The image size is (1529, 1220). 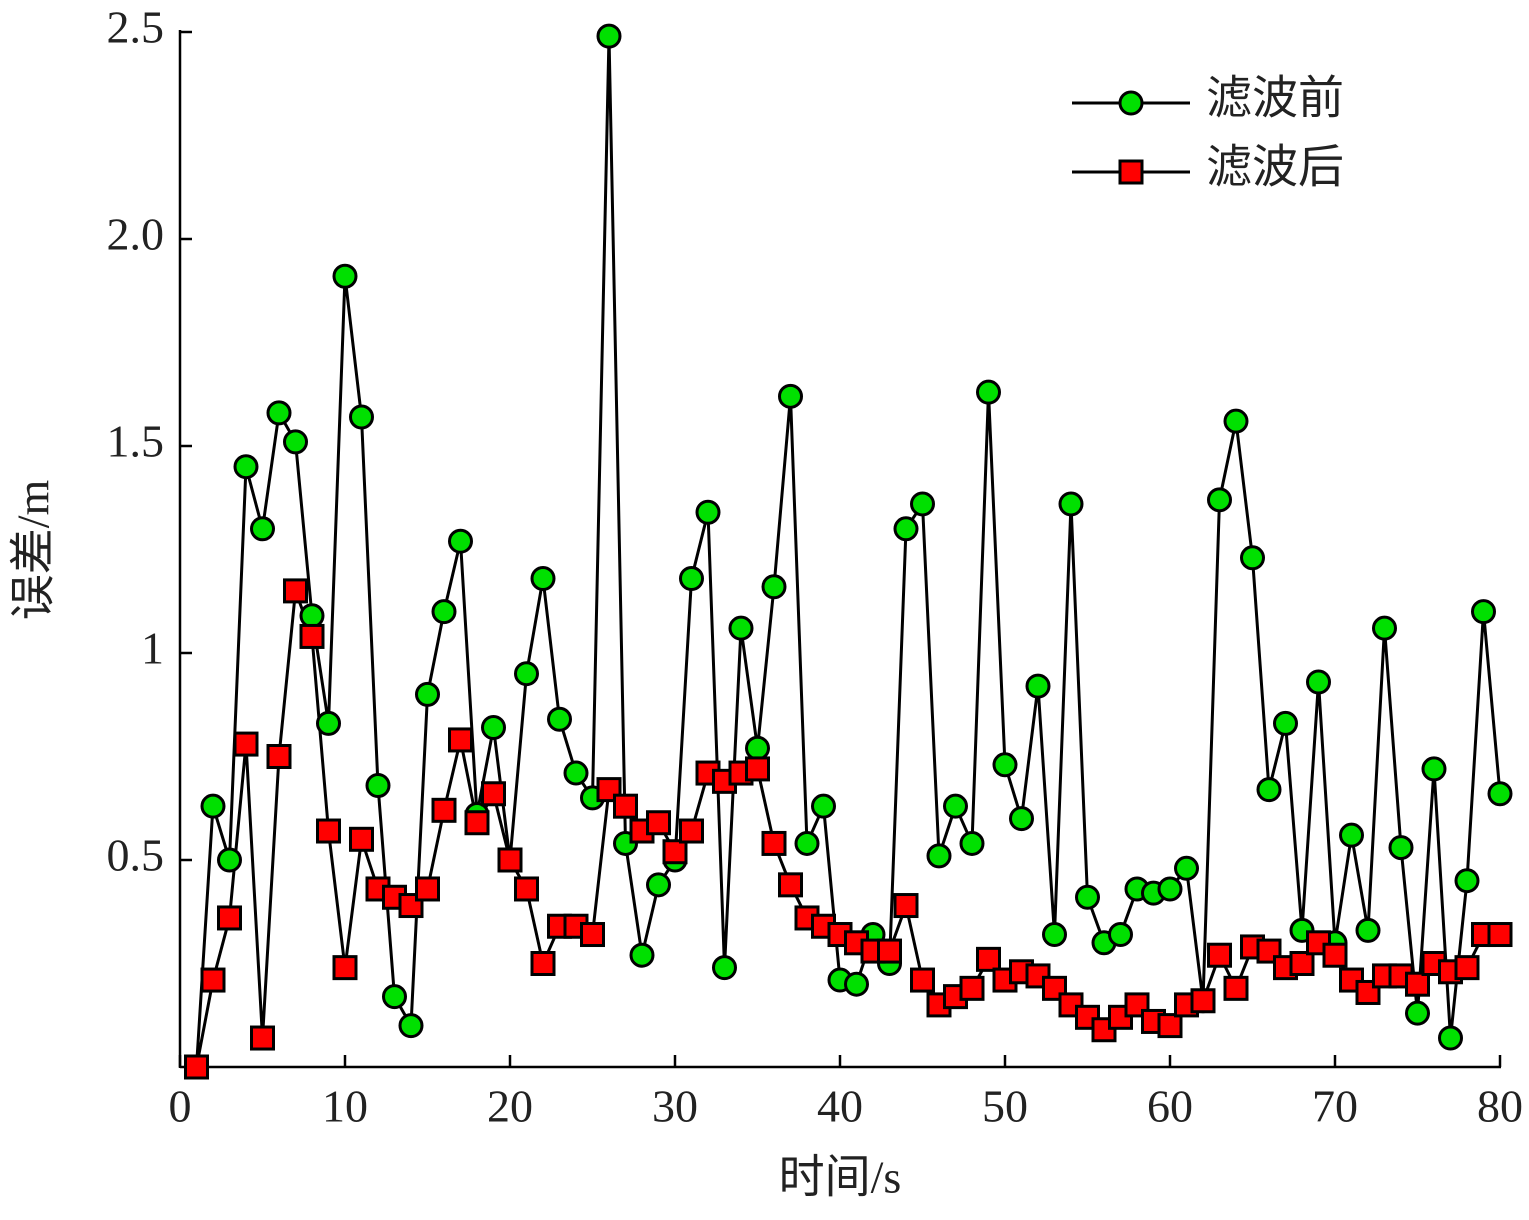 What do you see at coordinates (1275, 98) in the screenshot?
I see `legend-label: 滤波前` at bounding box center [1275, 98].